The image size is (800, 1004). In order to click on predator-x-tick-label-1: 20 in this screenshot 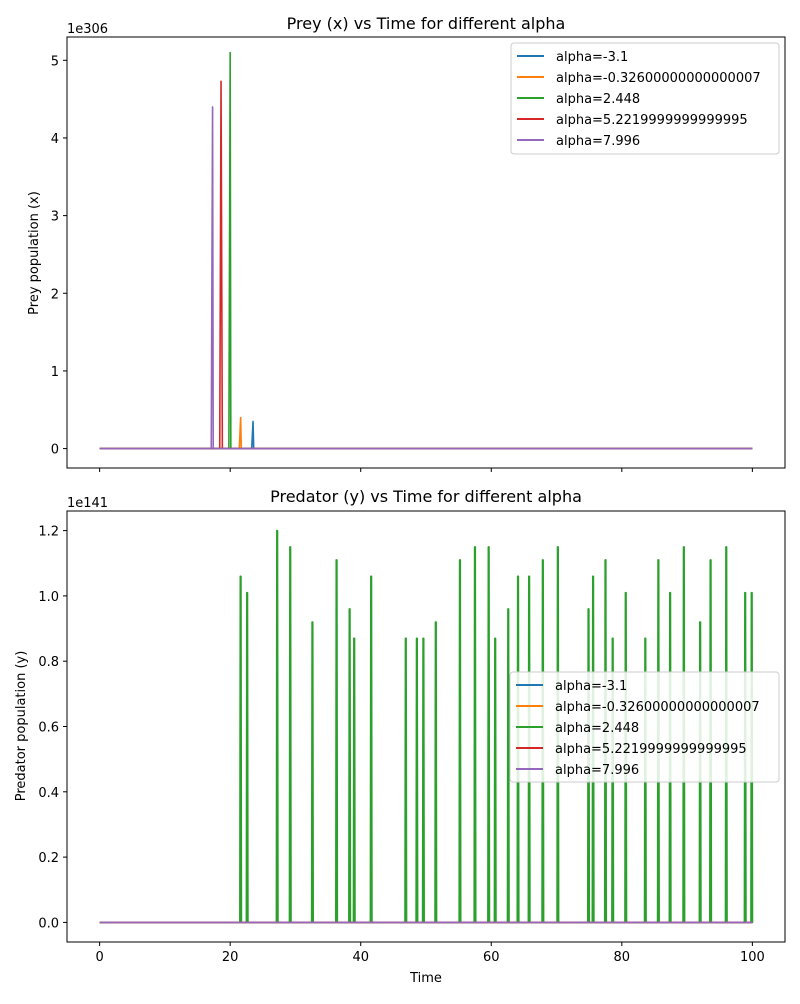, I will do `click(230, 957)`.